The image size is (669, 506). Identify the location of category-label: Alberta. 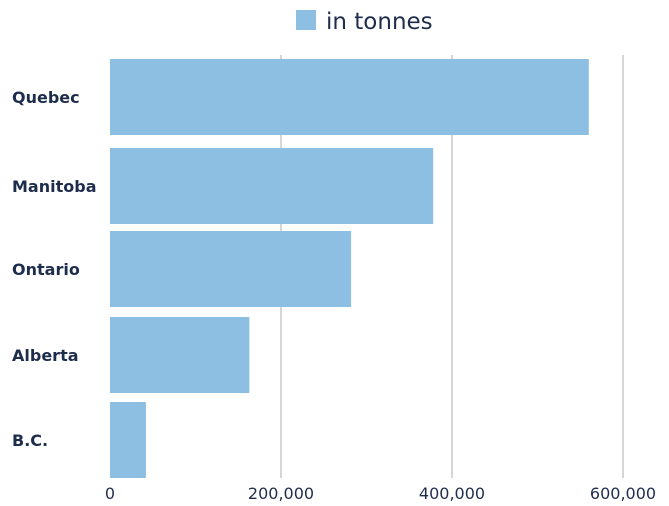
(45, 355).